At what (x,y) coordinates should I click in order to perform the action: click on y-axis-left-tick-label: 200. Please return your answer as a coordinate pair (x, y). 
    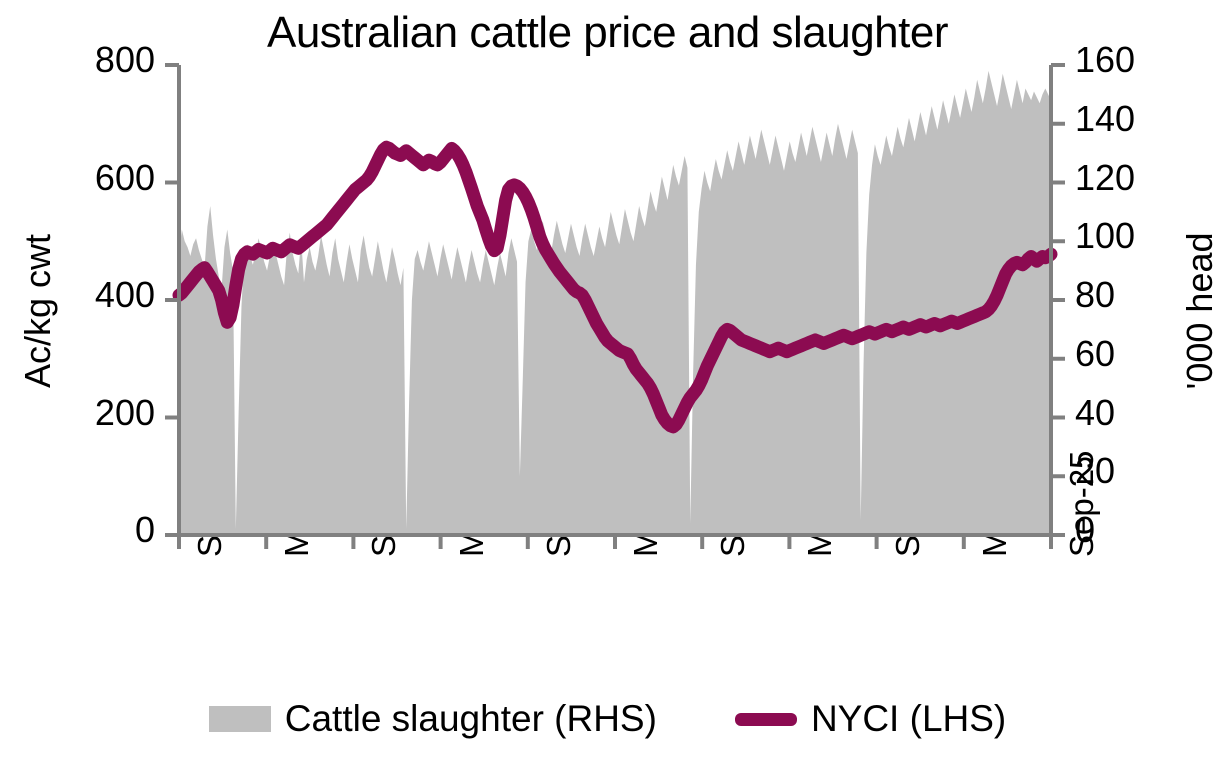
    Looking at the image, I should click on (124, 412).